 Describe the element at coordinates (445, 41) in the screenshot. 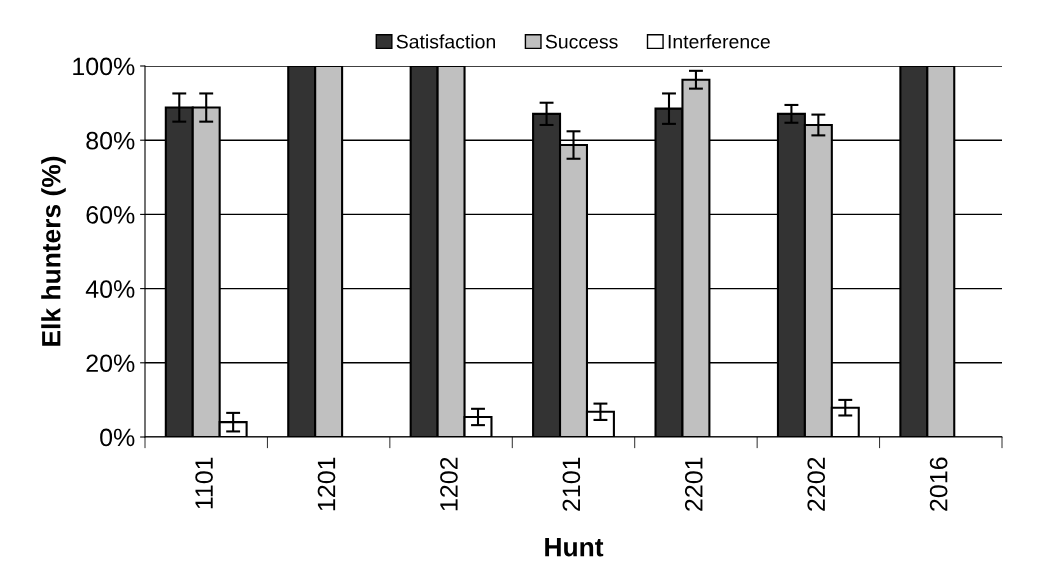

I see `legend-label: Satisfaction` at that location.